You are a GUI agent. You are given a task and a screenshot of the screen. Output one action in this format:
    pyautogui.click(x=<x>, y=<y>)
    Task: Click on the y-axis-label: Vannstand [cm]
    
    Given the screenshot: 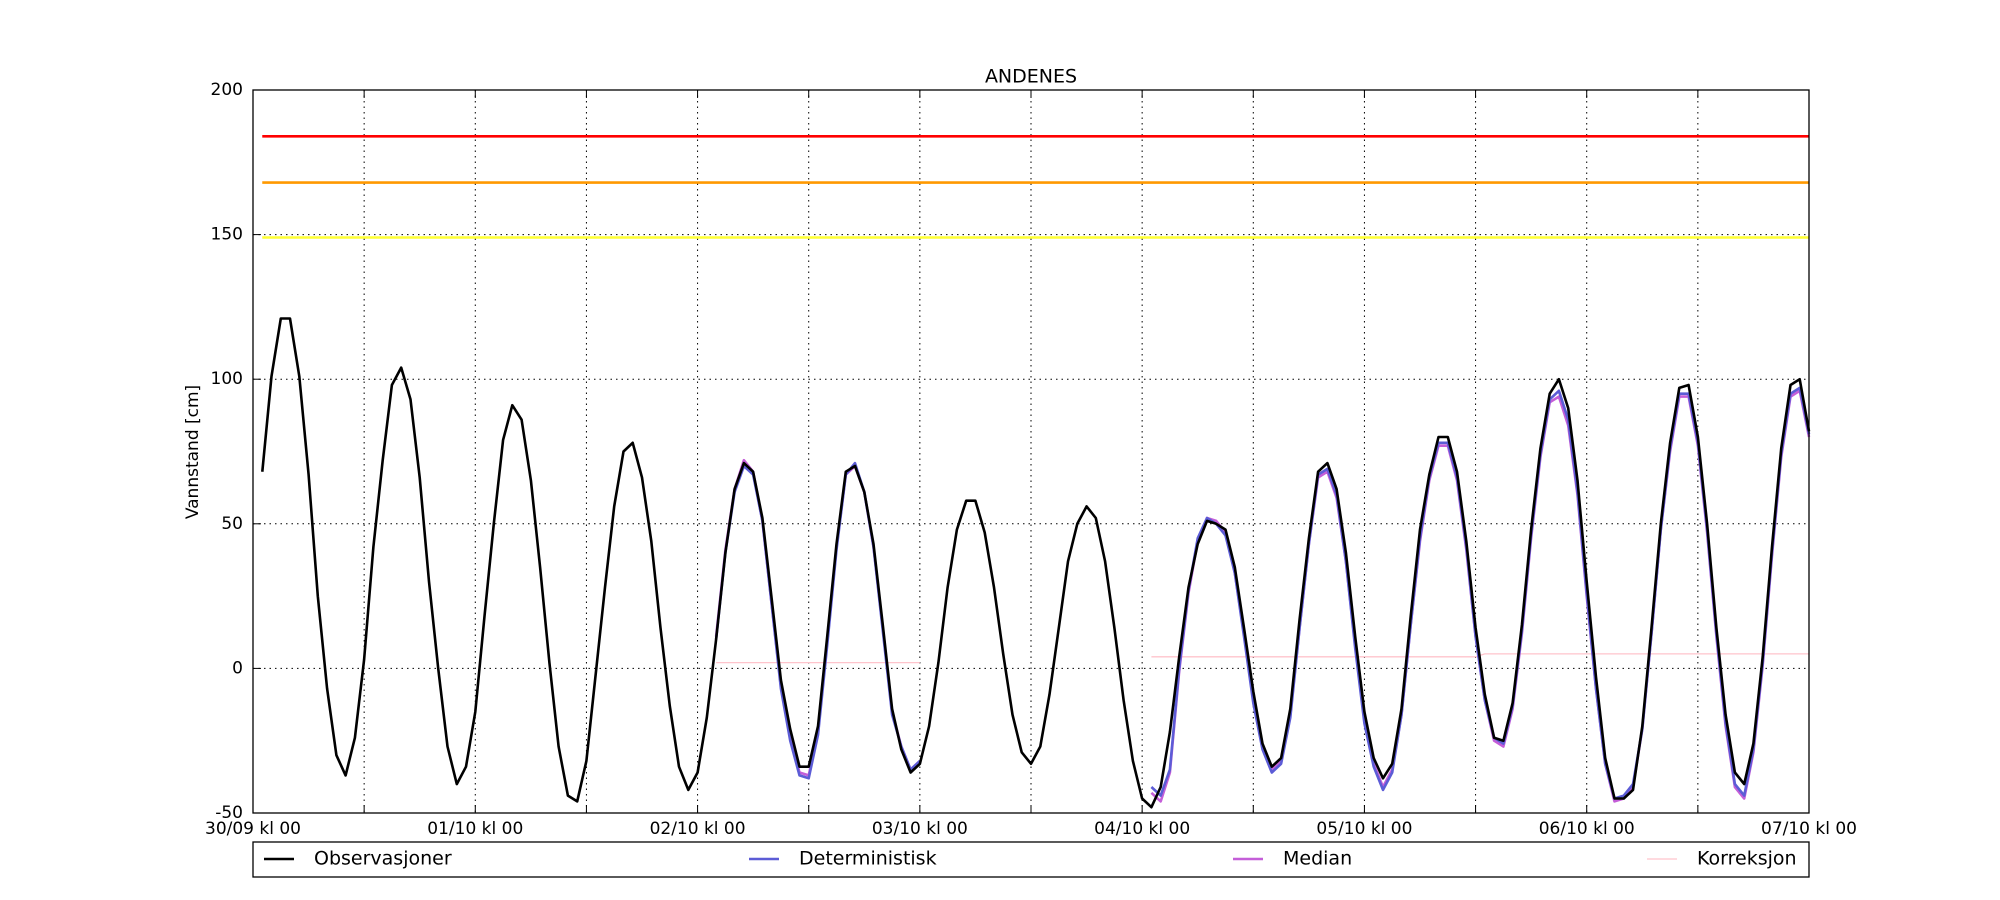 What is the action you would take?
    pyautogui.click(x=193, y=452)
    